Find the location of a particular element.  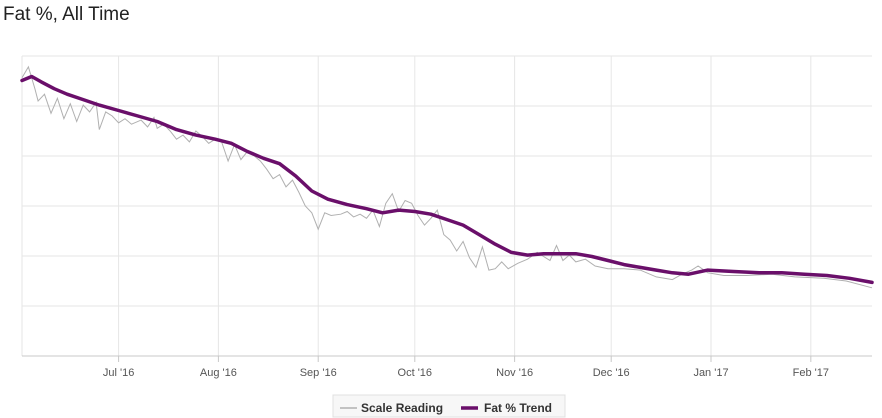

x-tick-label: Jan '17 is located at coordinates (710, 373).